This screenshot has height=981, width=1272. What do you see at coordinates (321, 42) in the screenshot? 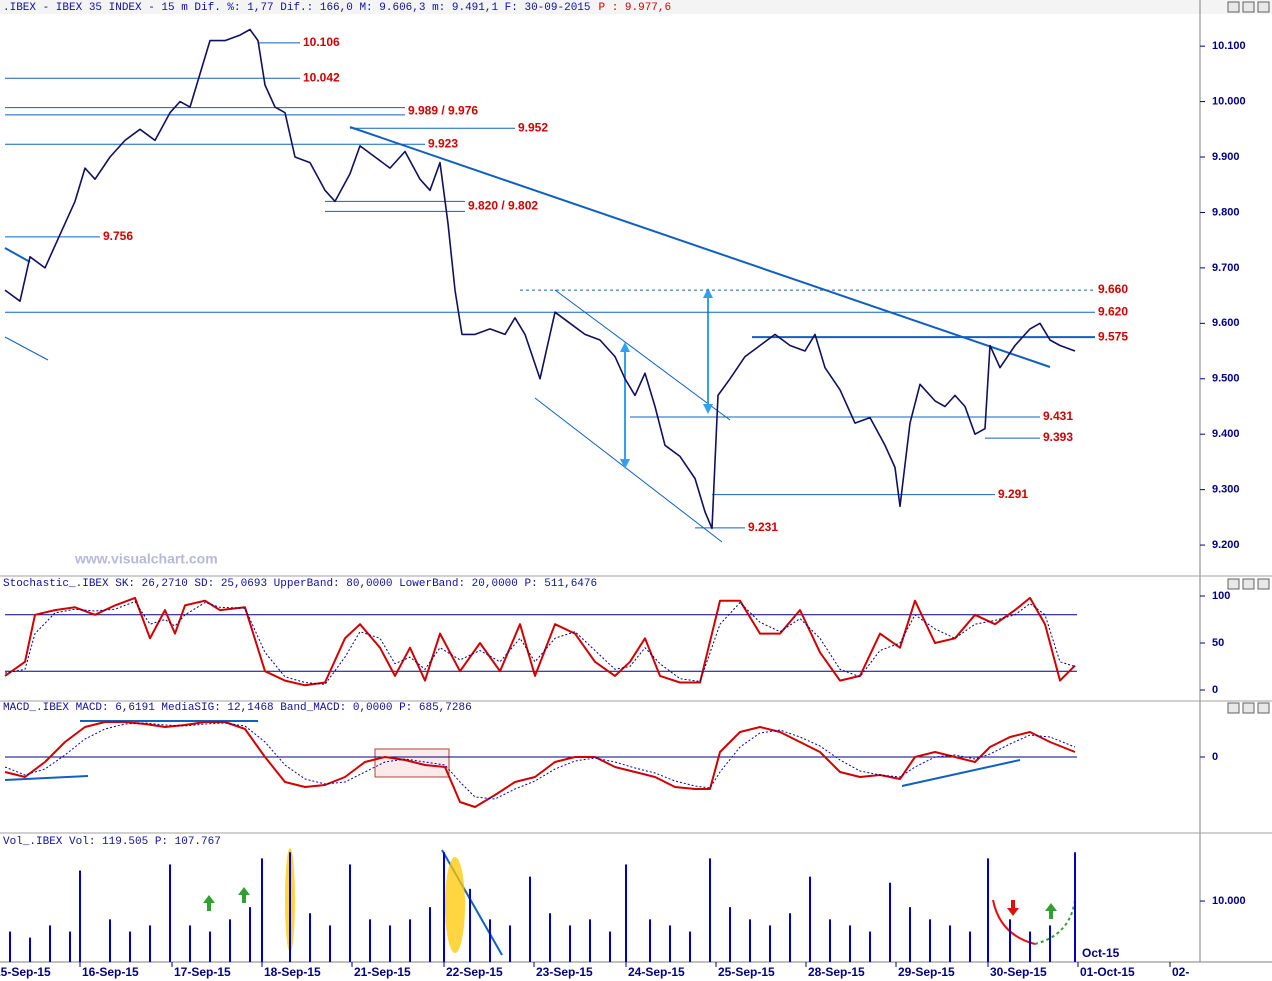
I see `level-label: 10.106` at bounding box center [321, 42].